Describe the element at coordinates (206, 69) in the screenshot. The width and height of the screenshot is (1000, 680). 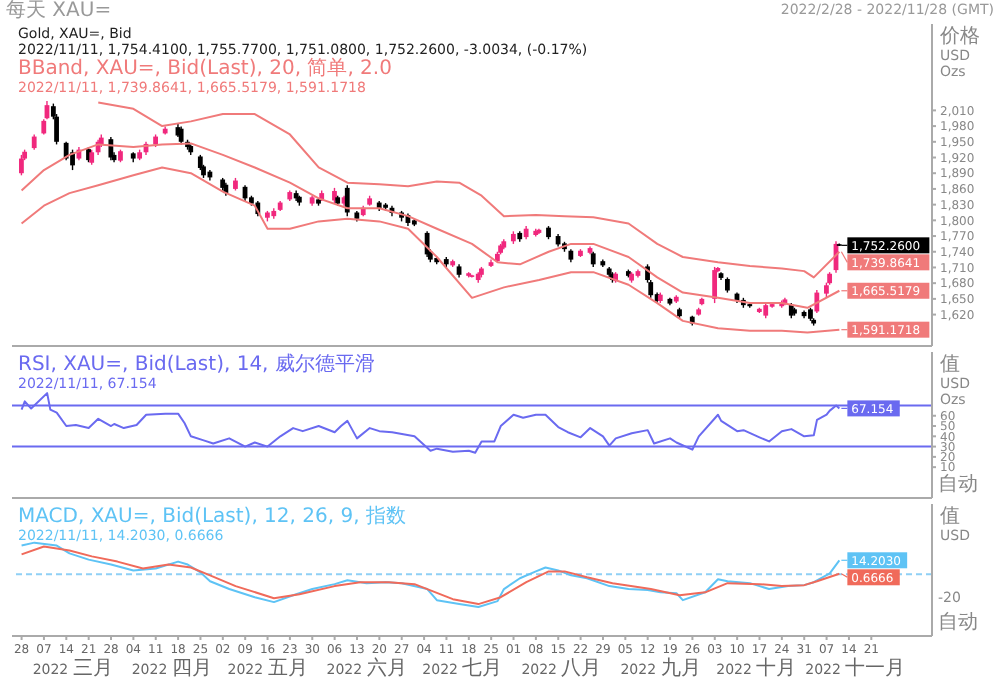
I see `annotation: BBand, XAU=, Bid(Last), 20, 简单, 2.0` at that location.